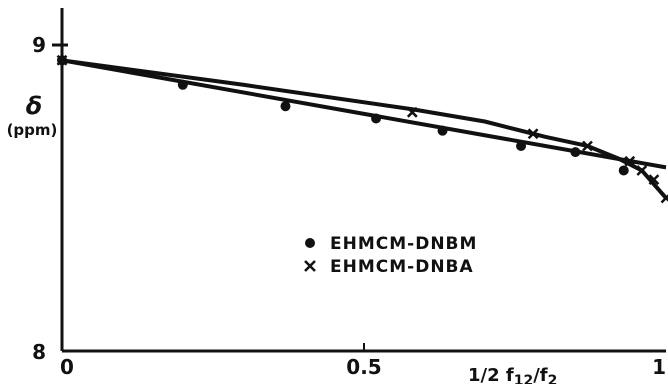 The height and width of the screenshot is (384, 668). Describe the element at coordinates (310, 243) in the screenshot. I see `legend-dot-marker` at that location.